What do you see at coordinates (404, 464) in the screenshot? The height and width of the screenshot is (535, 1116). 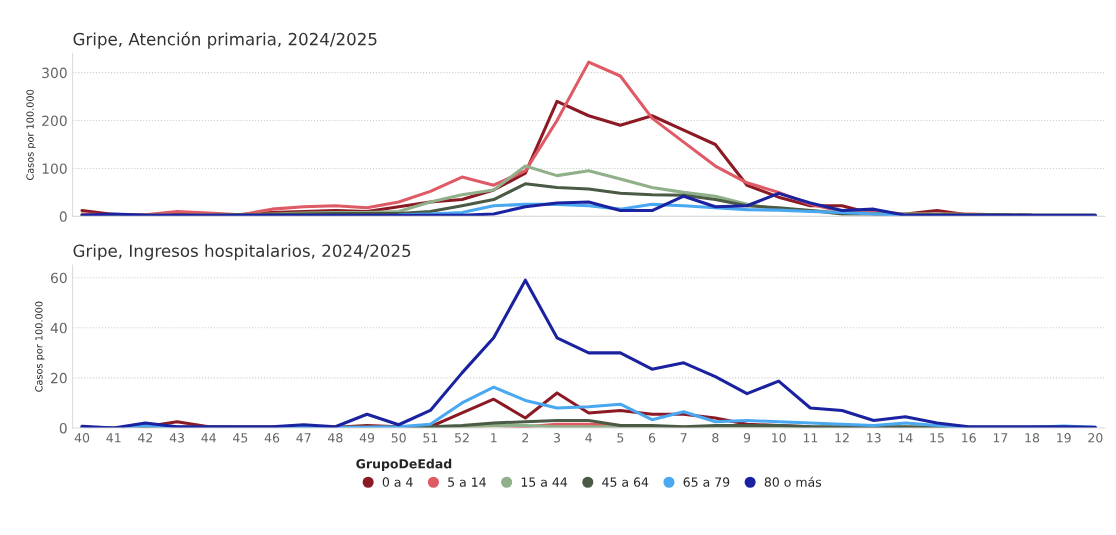 I see `legend-title: GrupoDeEdad` at bounding box center [404, 464].